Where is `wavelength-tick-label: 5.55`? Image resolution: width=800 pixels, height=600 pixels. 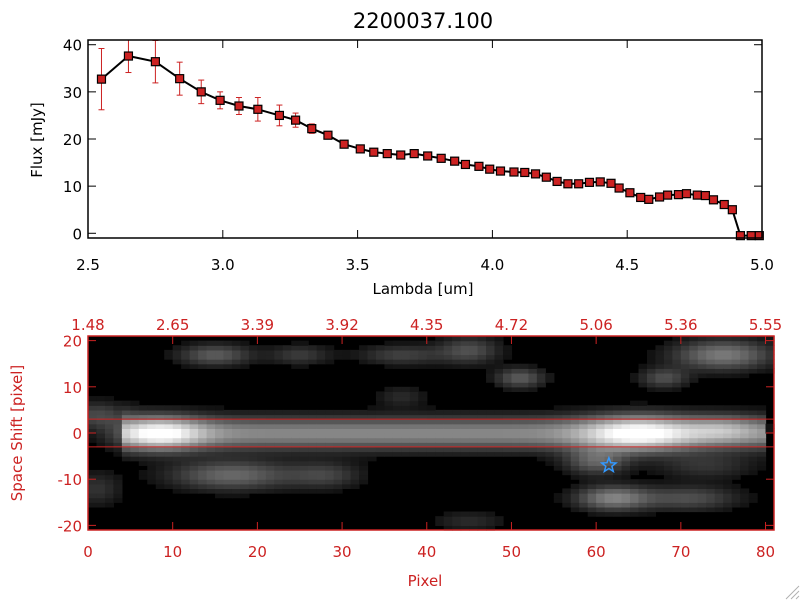
wavelength-tick-label: 5.55 is located at coordinates (765, 325).